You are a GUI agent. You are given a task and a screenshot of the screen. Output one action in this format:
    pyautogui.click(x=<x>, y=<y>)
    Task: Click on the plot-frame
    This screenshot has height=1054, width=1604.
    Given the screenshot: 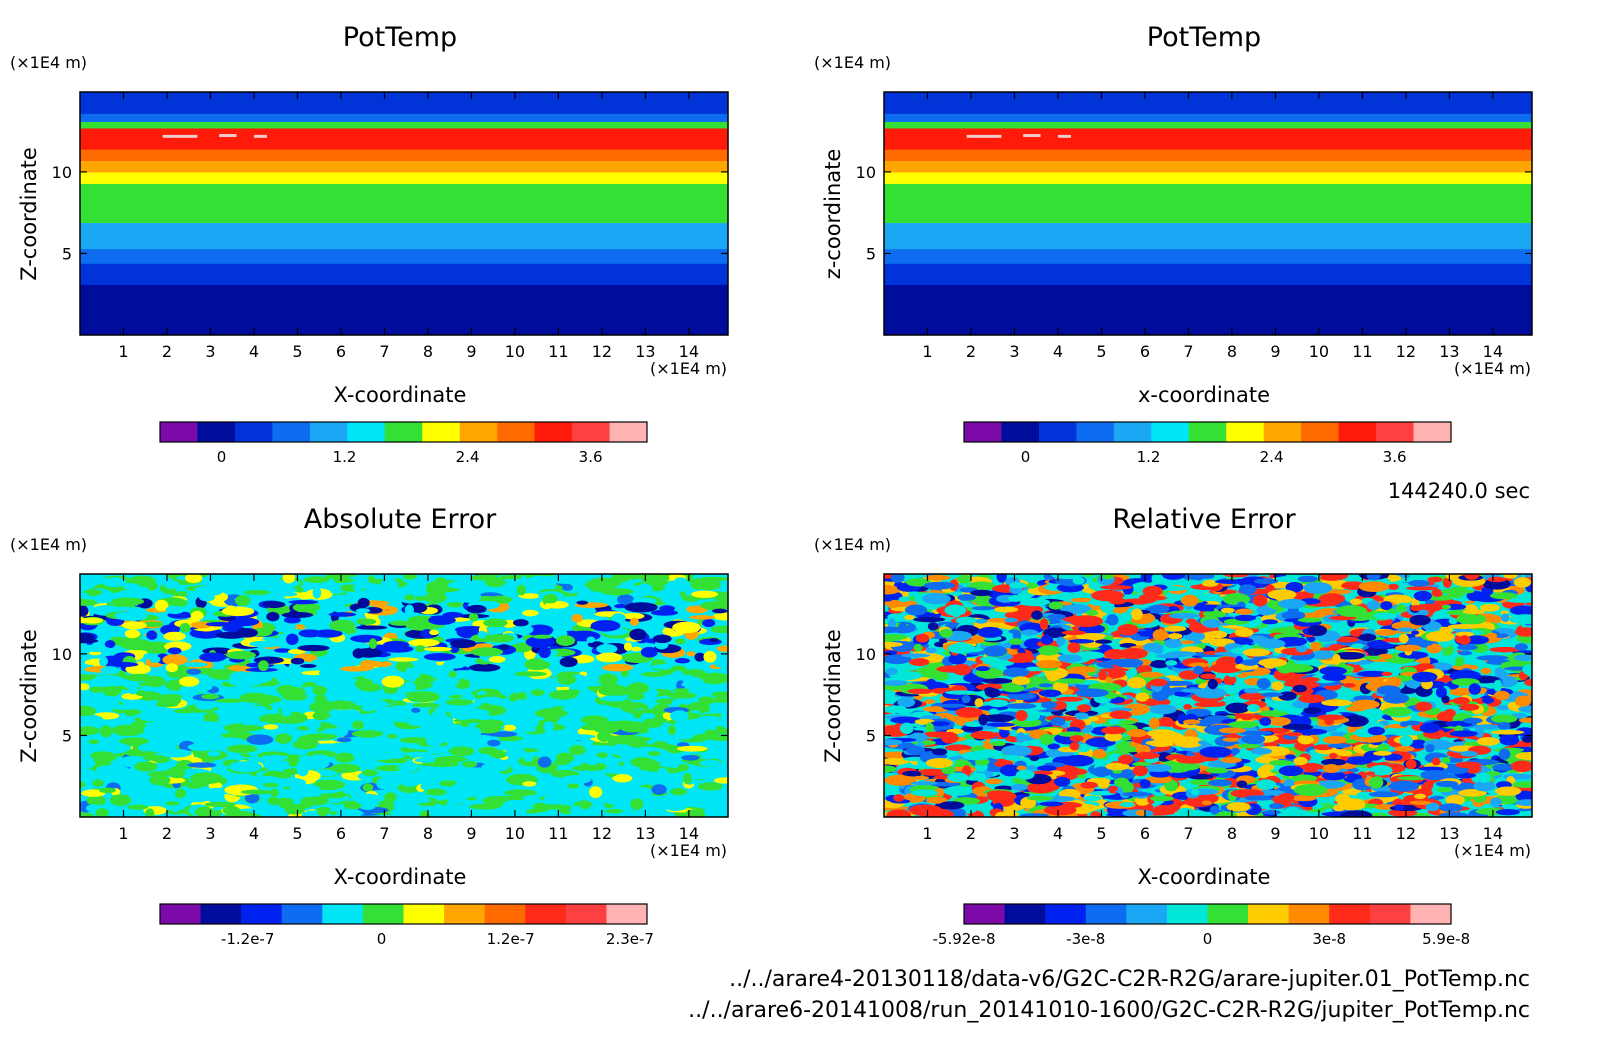 What is the action you would take?
    pyautogui.click(x=1208, y=695)
    